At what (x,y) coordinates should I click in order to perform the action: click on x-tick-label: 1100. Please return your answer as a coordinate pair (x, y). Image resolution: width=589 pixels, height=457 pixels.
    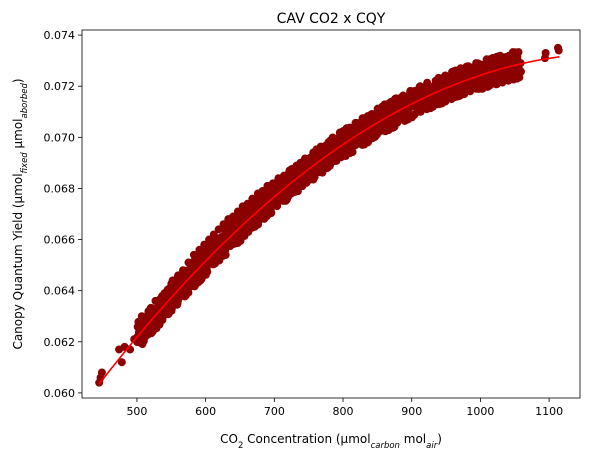
    Looking at the image, I should click on (549, 411).